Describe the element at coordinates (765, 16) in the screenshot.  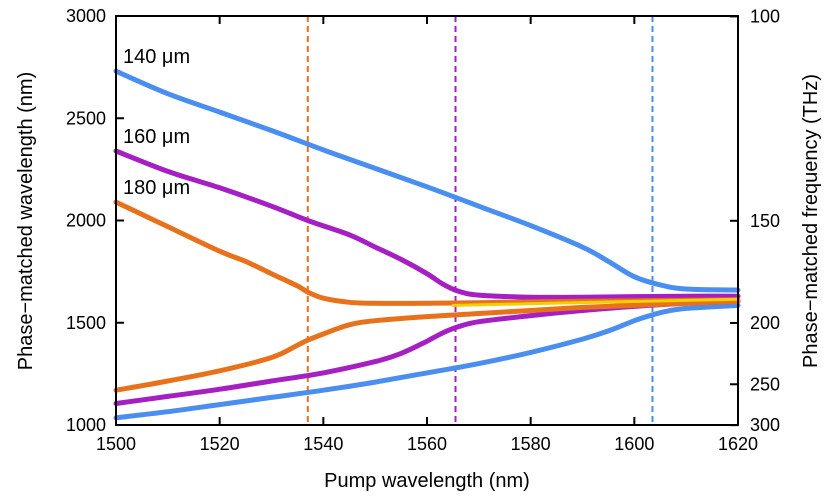
I see `y2-tick-label: 100` at that location.